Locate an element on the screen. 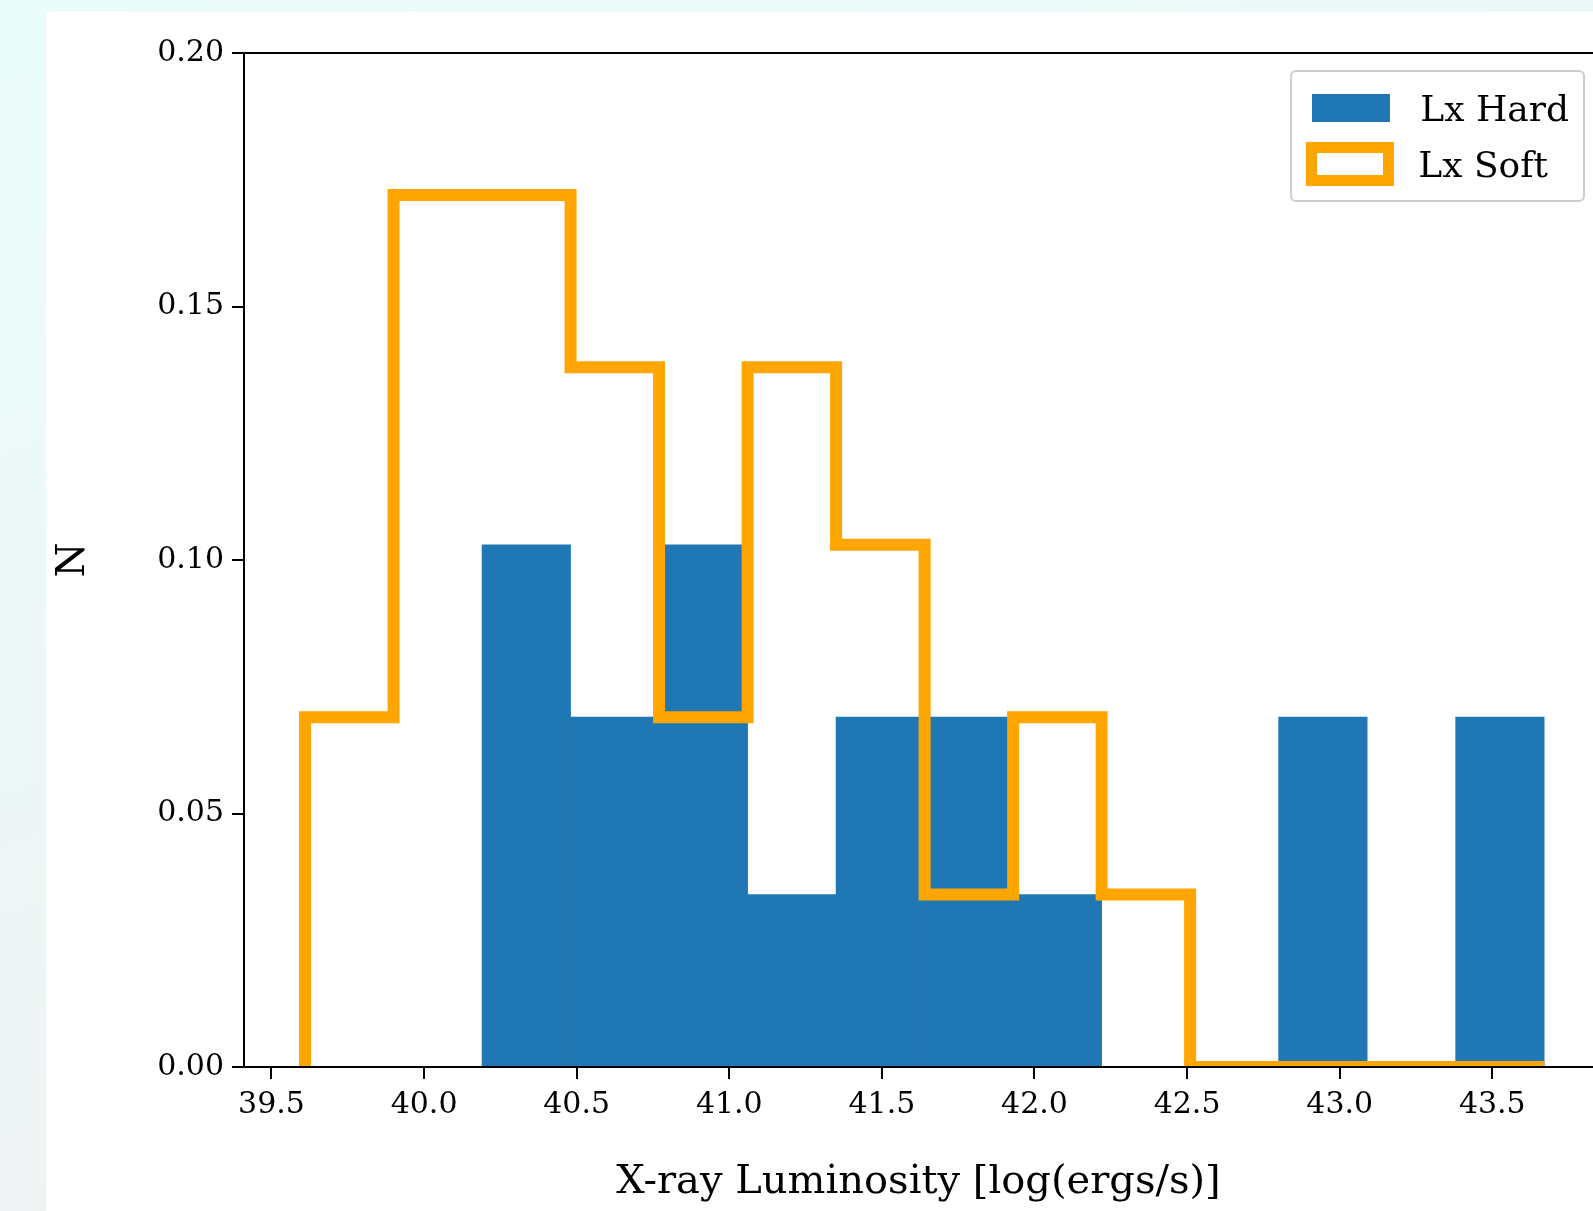 This screenshot has height=1211, width=1593. legend-label: Lx Hard is located at coordinates (1494, 108).